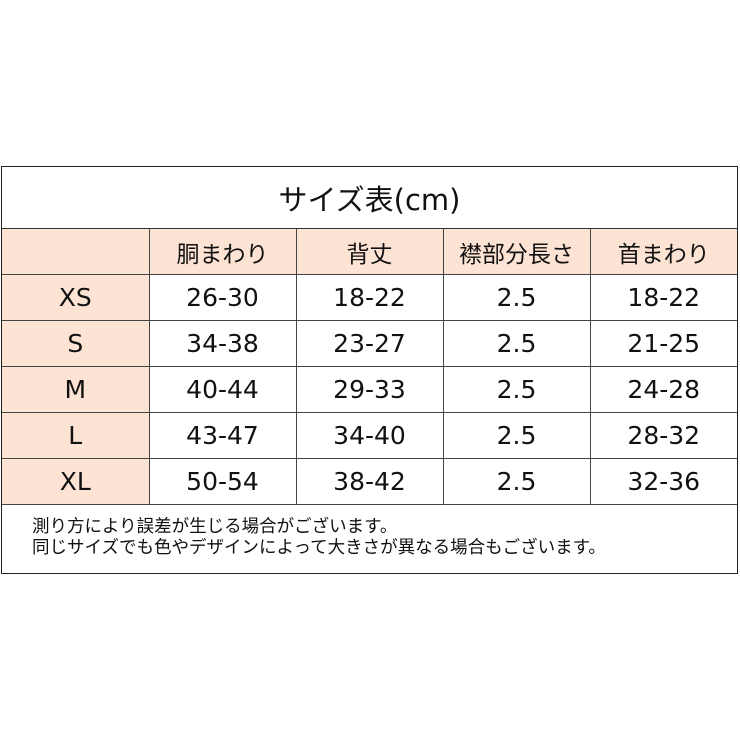  Describe the element at coordinates (222, 252) in the screenshot. I see `header-cell: 胴まわり` at that location.